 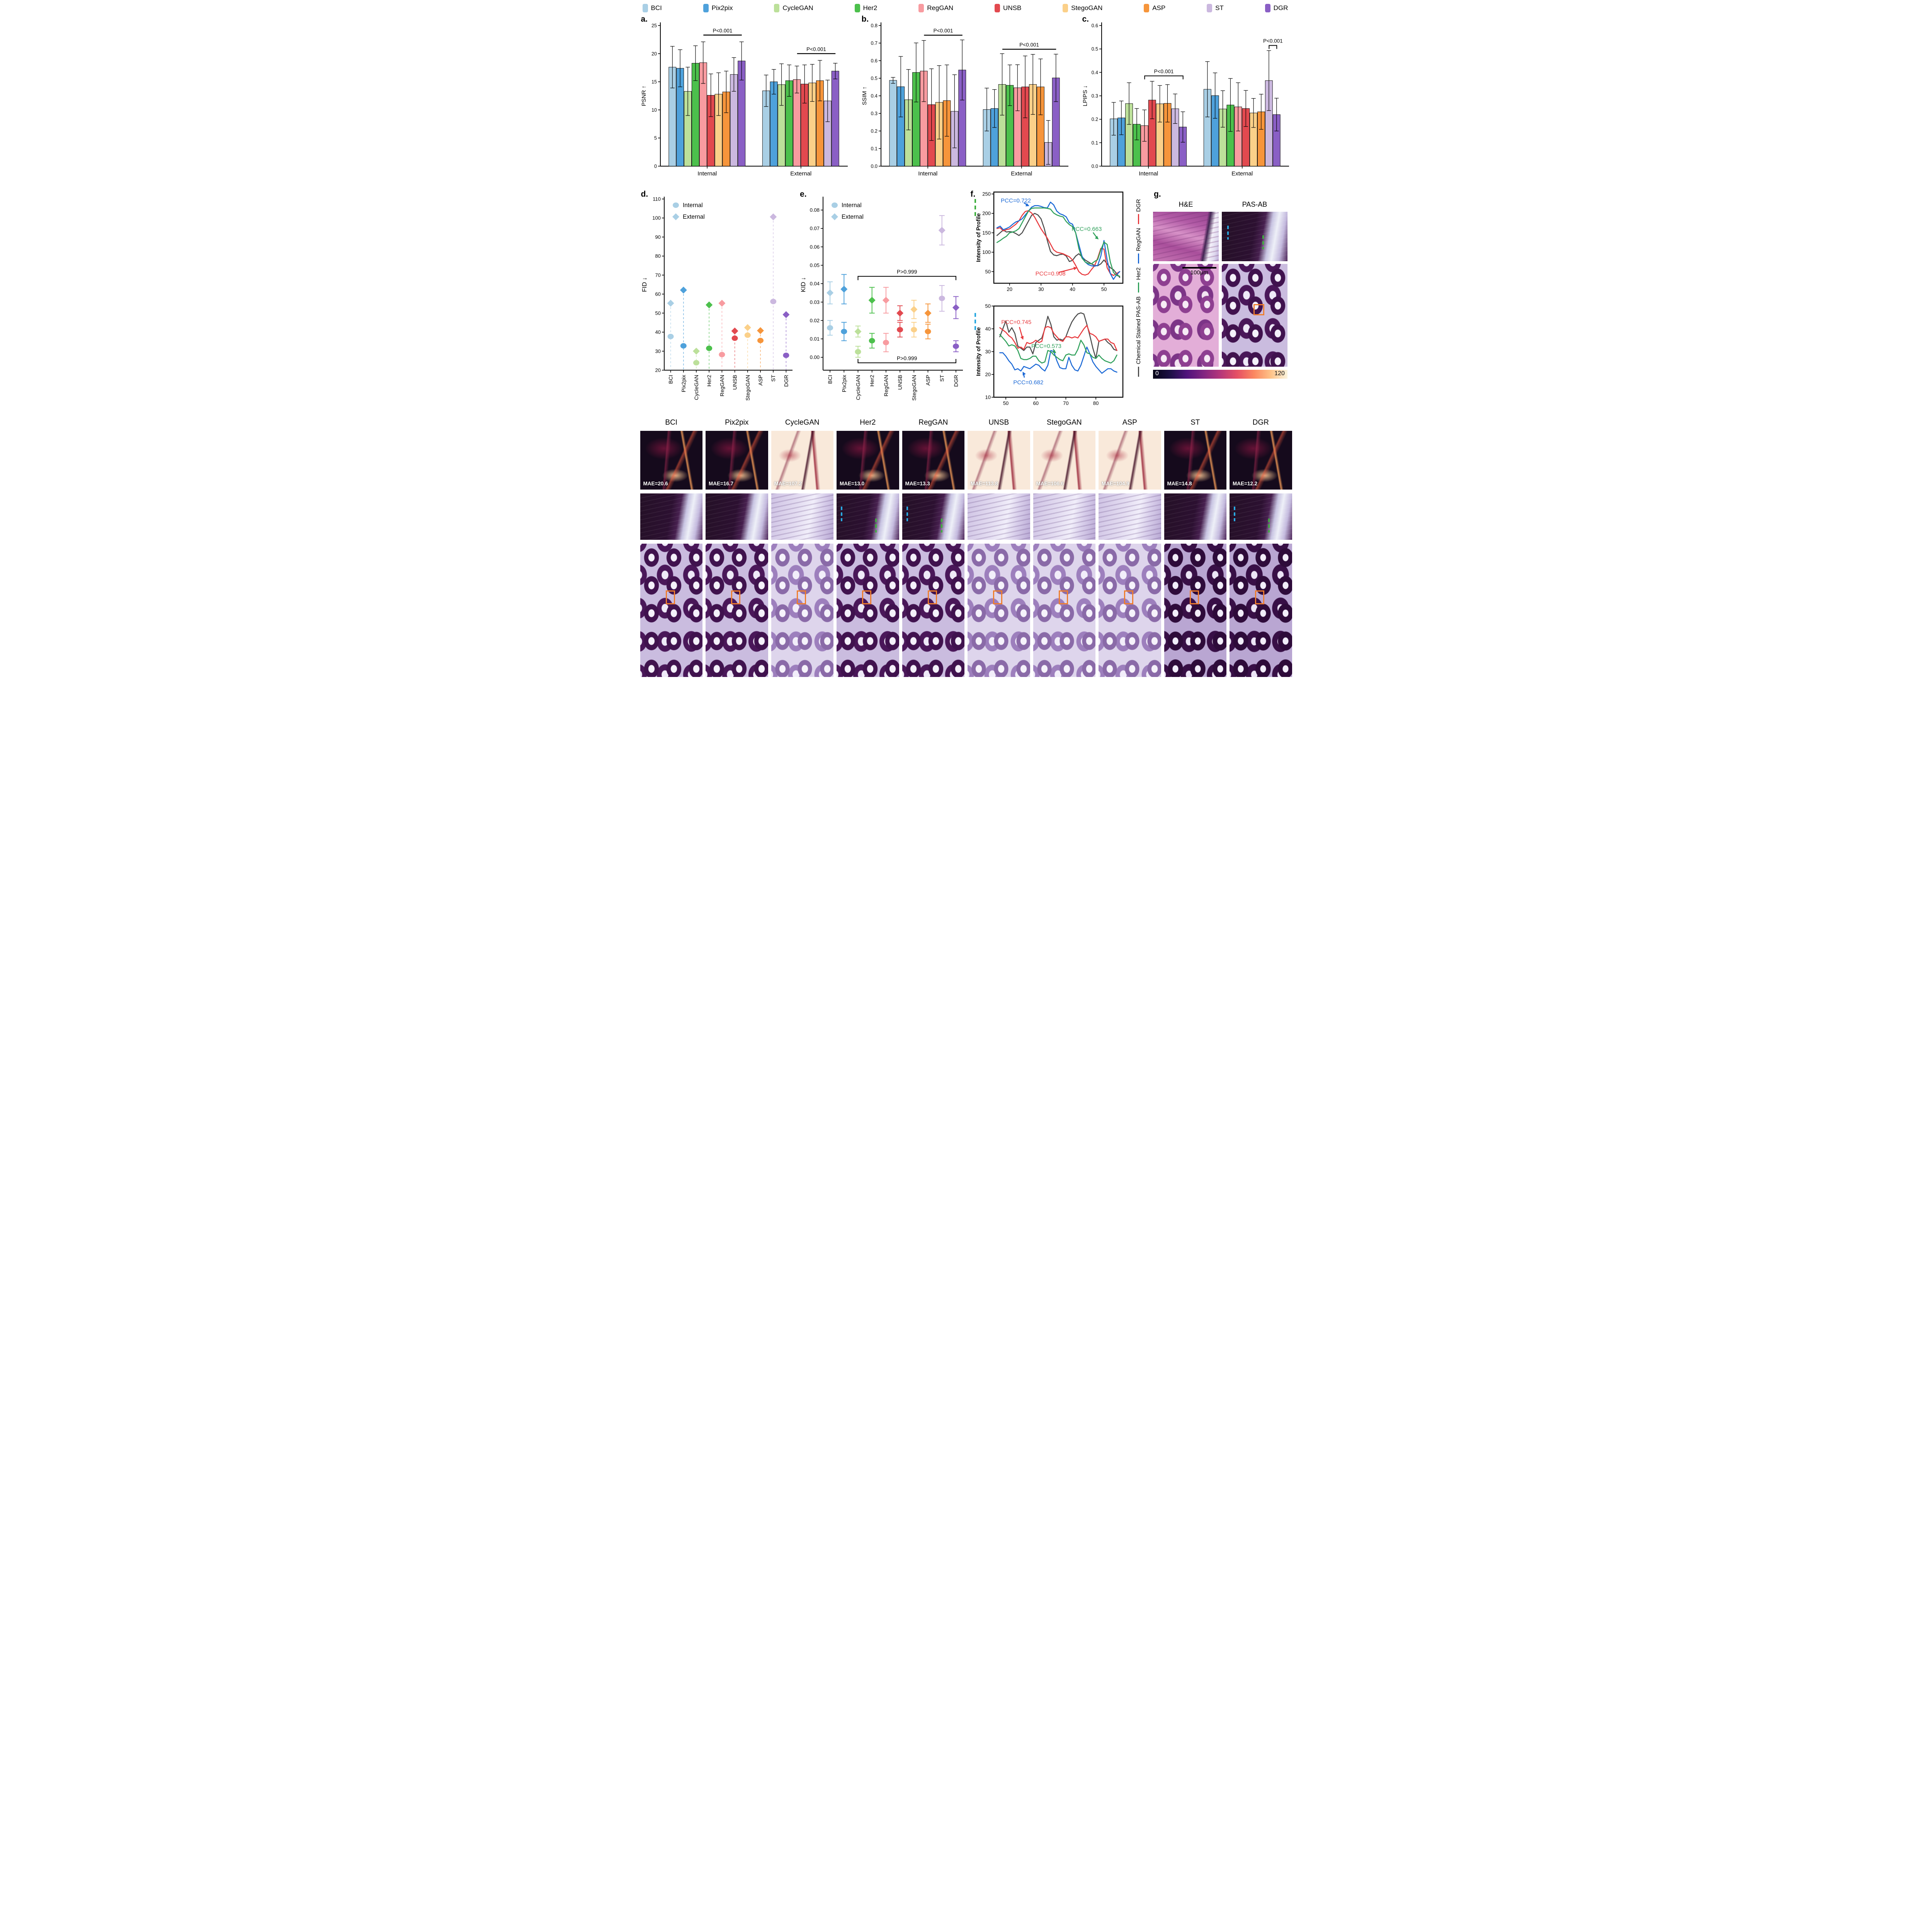 What do you see at coordinates (1195, 422) in the screenshot?
I see `column-label-st: ST` at bounding box center [1195, 422].